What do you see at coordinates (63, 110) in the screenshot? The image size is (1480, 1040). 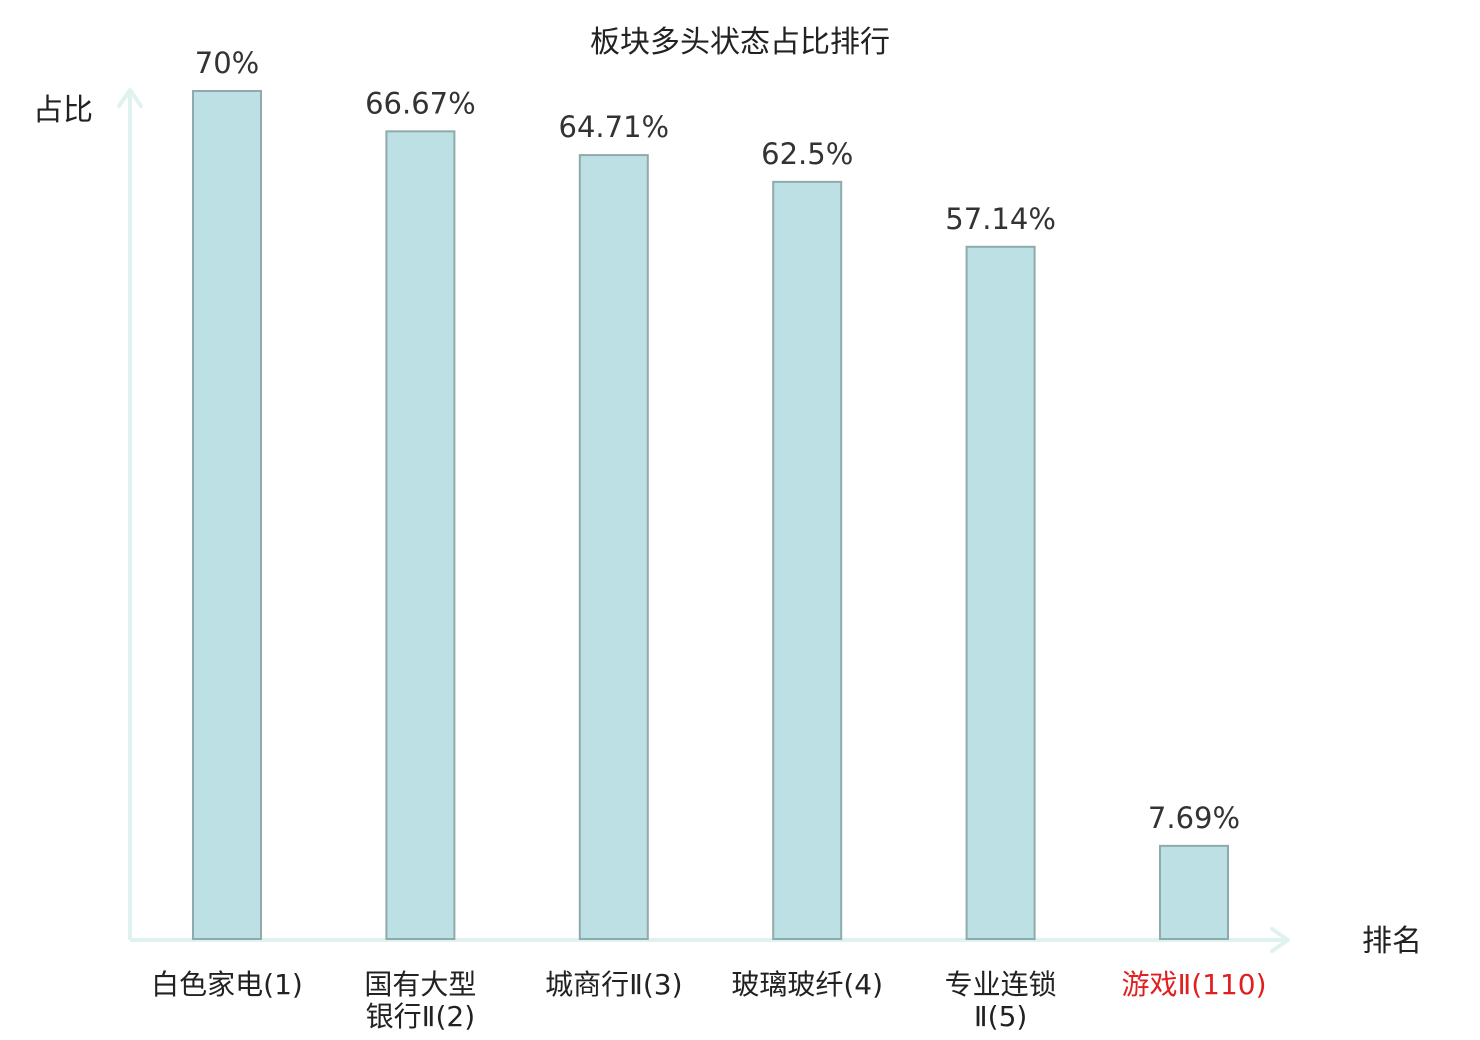 I see `y-axis-label: 占比` at bounding box center [63, 110].